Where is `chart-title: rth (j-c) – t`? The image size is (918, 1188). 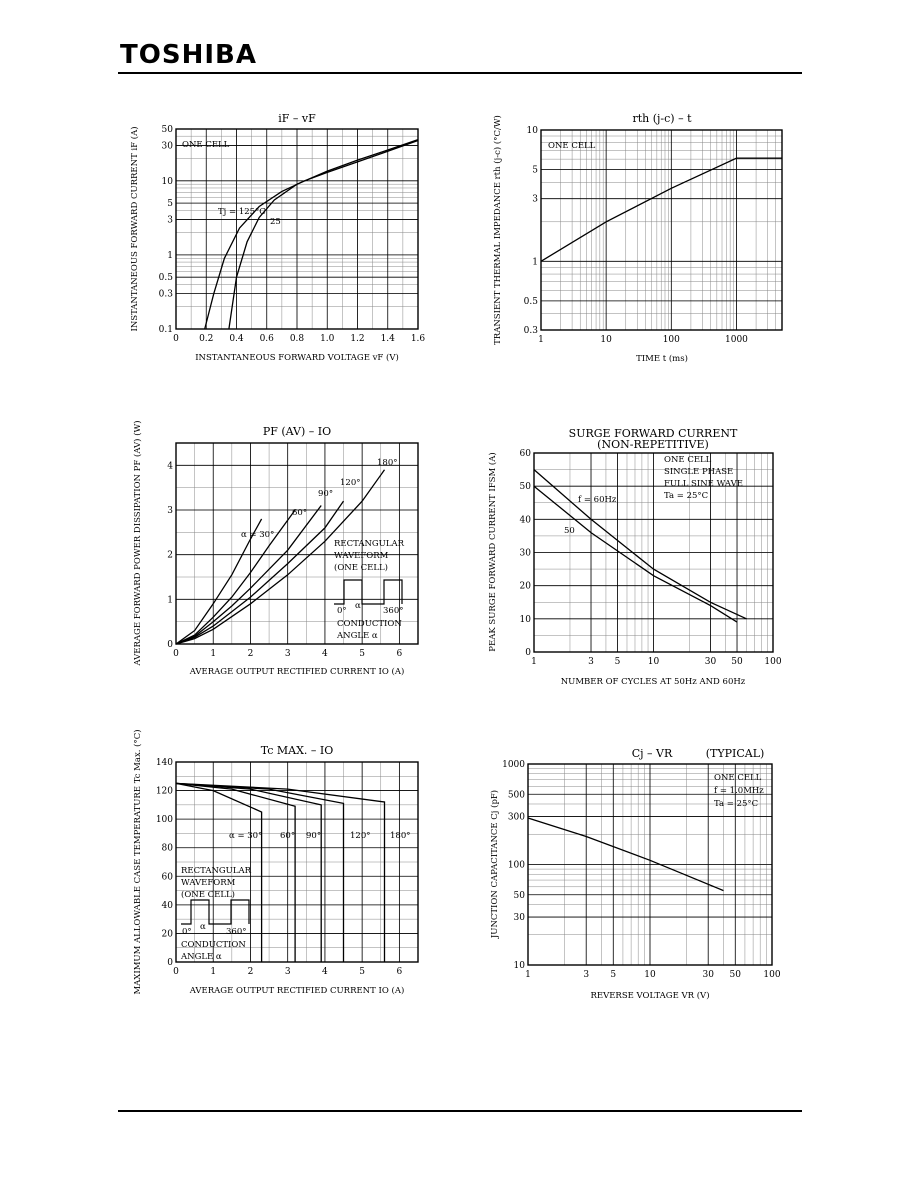 chart-title: rth (j-c) – t is located at coordinates (662, 118).